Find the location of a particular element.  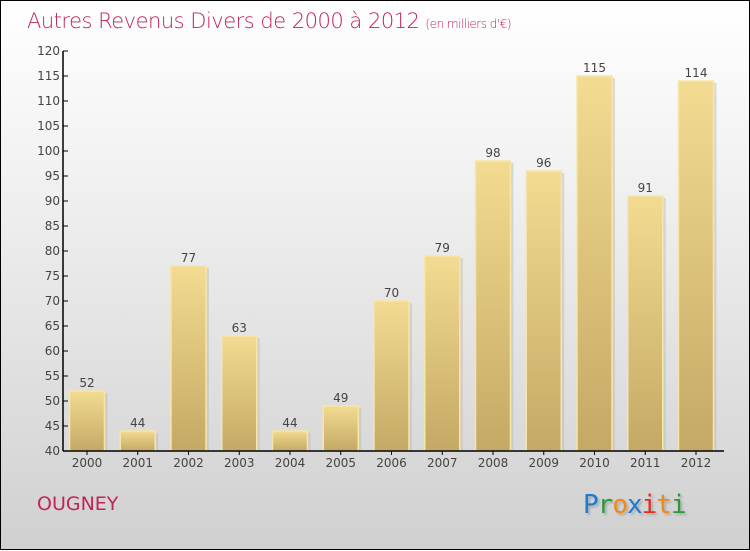

bar-2006 is located at coordinates (391, 376).